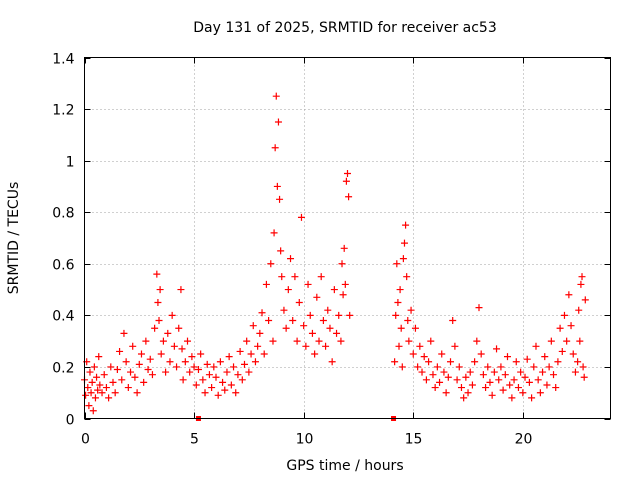 The width and height of the screenshot is (640, 480). I want to click on x-tick-label: 20, so click(524, 440).